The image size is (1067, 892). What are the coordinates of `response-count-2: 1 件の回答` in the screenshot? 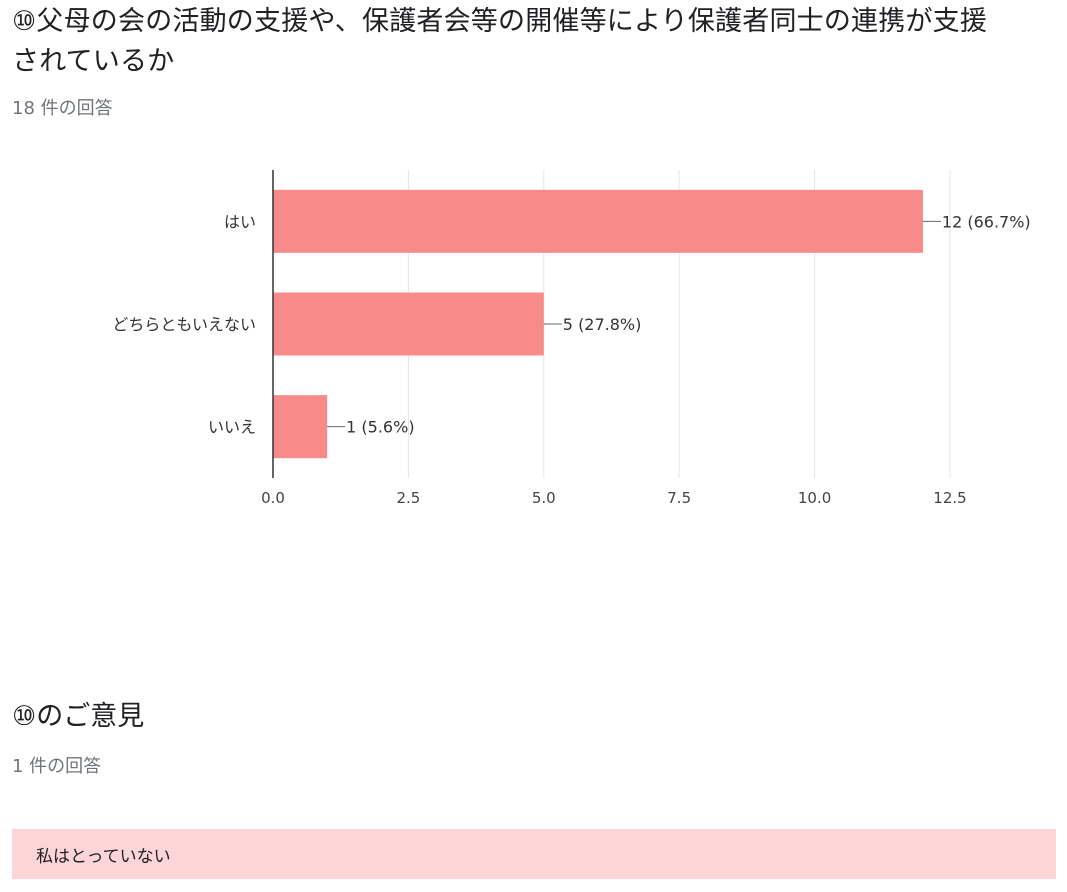 It's located at (57, 766).